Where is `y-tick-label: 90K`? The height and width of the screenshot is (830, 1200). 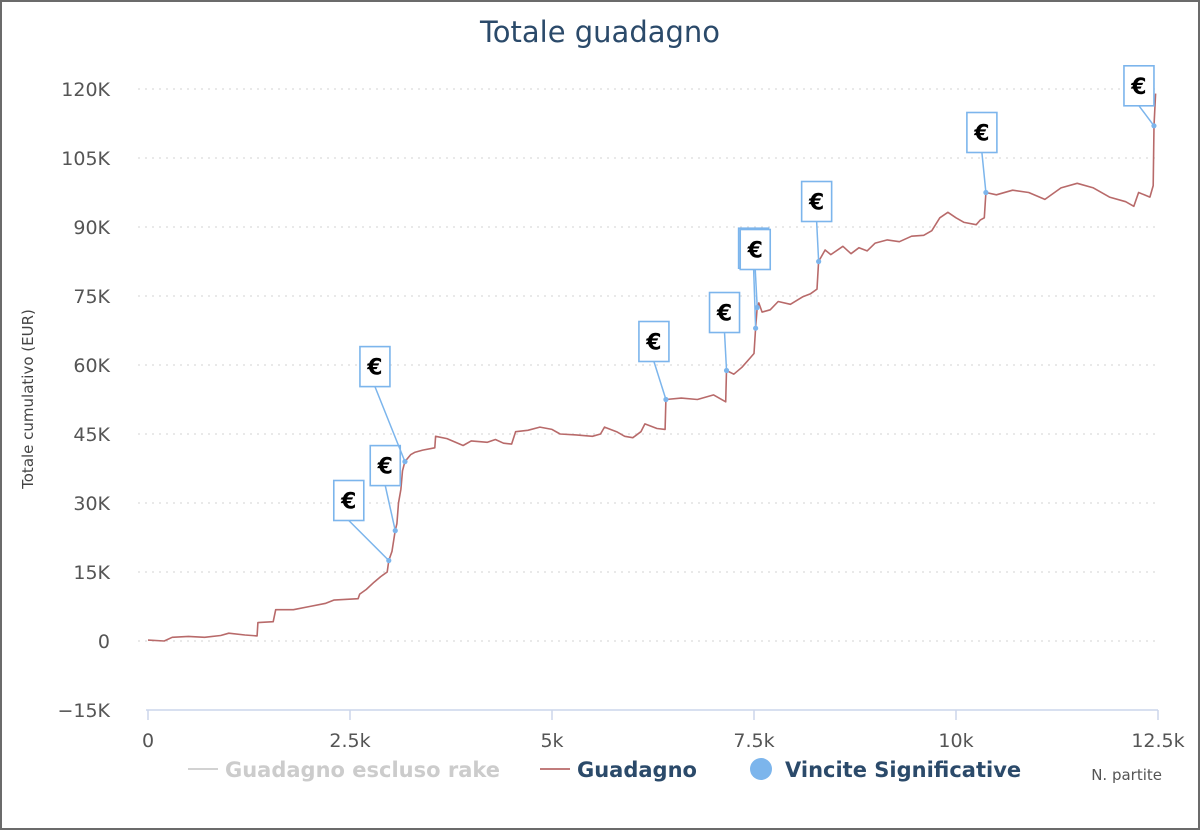 y-tick-label: 90K is located at coordinates (91, 228).